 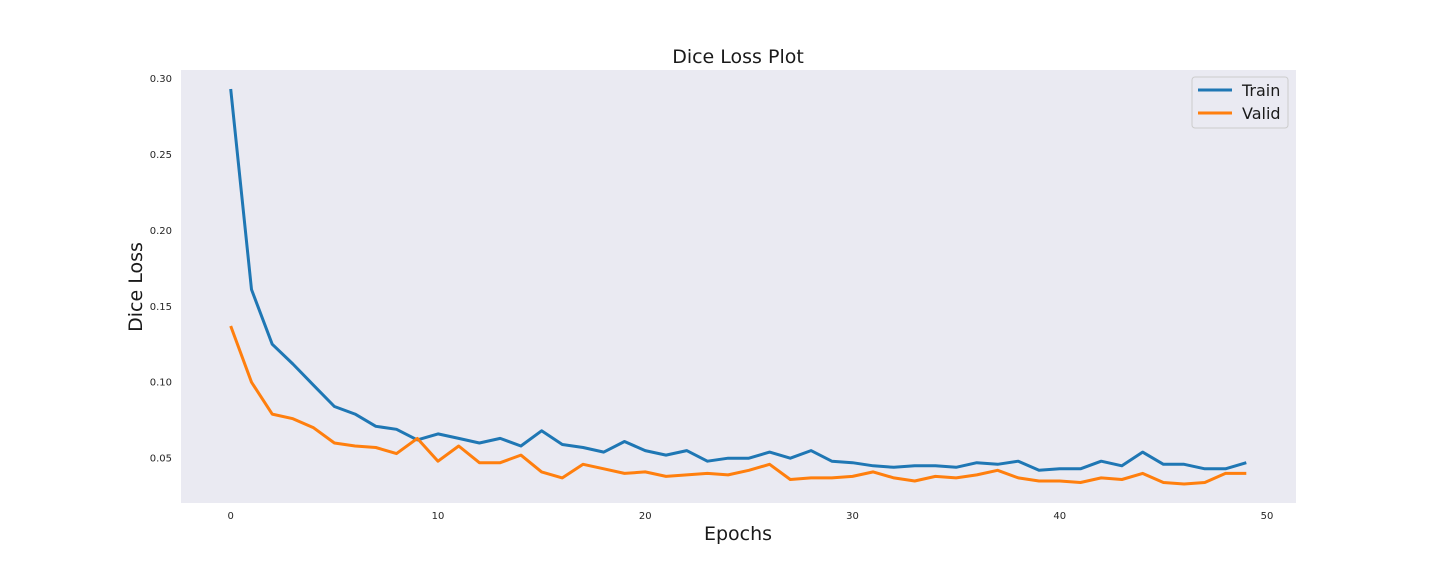 I want to click on x-tick-label: 50, so click(x=1267, y=516).